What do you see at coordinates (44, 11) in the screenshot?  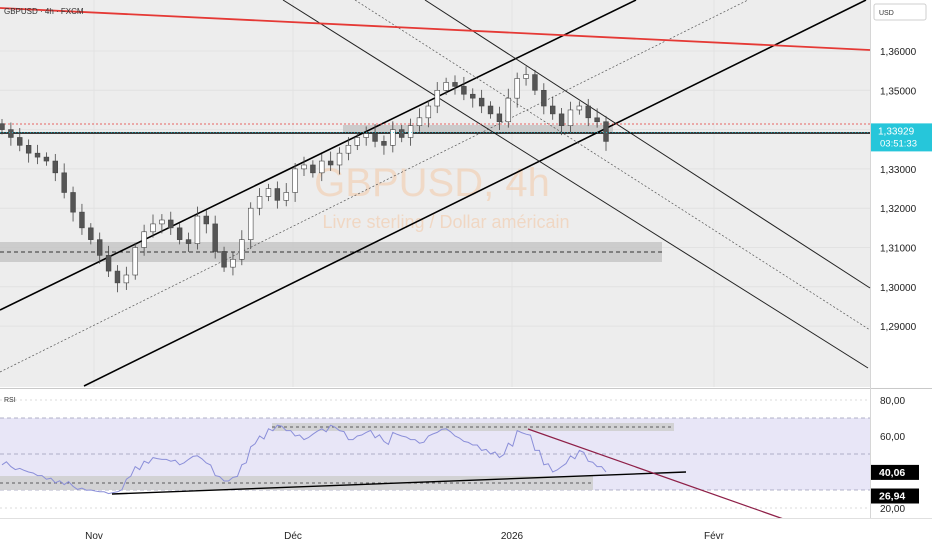 I see `symbol-label: GBPUSD · 4h · FXCM` at bounding box center [44, 11].